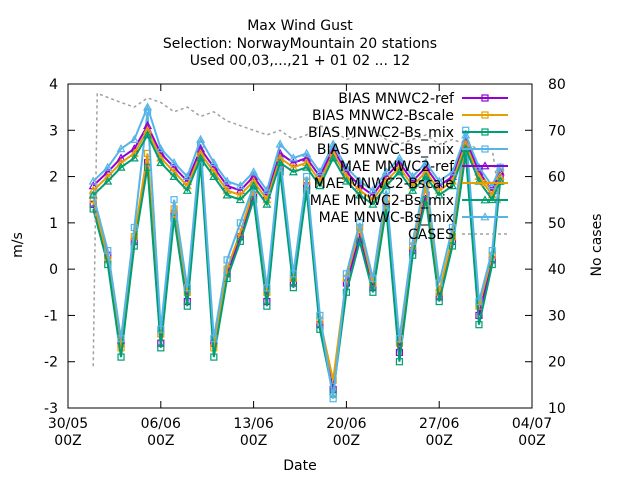  Describe the element at coordinates (557, 316) in the screenshot. I see `y2-tick-label: 30` at that location.